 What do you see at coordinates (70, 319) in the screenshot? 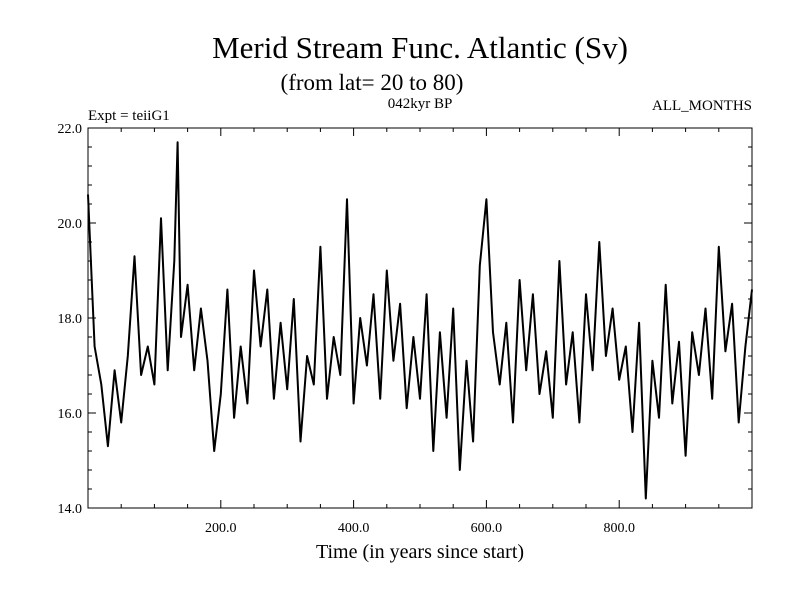
I see `y-tick-label: 18.0` at bounding box center [70, 319].